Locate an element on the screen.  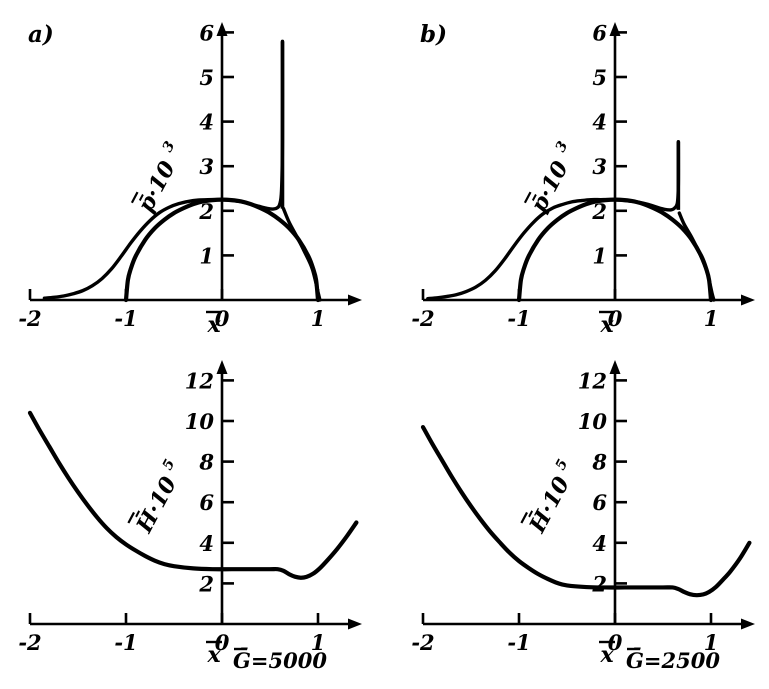
y-axis-panel-a-thickness is located at coordinates (222, 492).